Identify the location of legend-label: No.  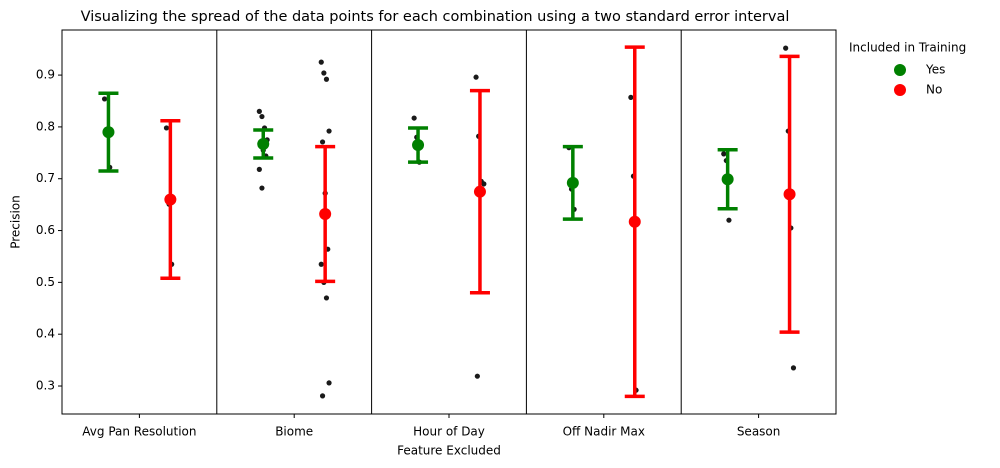
(934, 90).